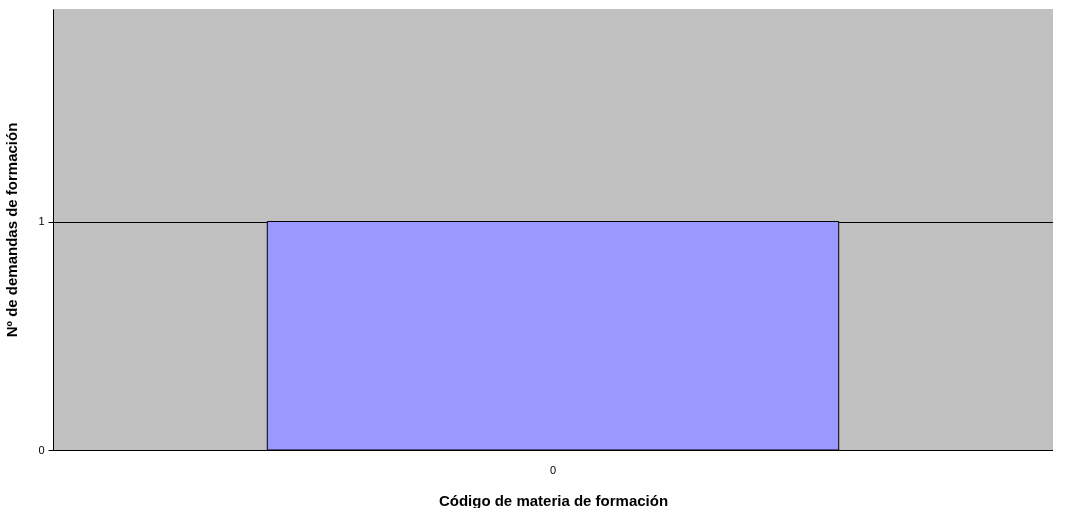 This screenshot has width=1067, height=517. I want to click on y-axis-title: Nº de demandas de formación, so click(12, 230).